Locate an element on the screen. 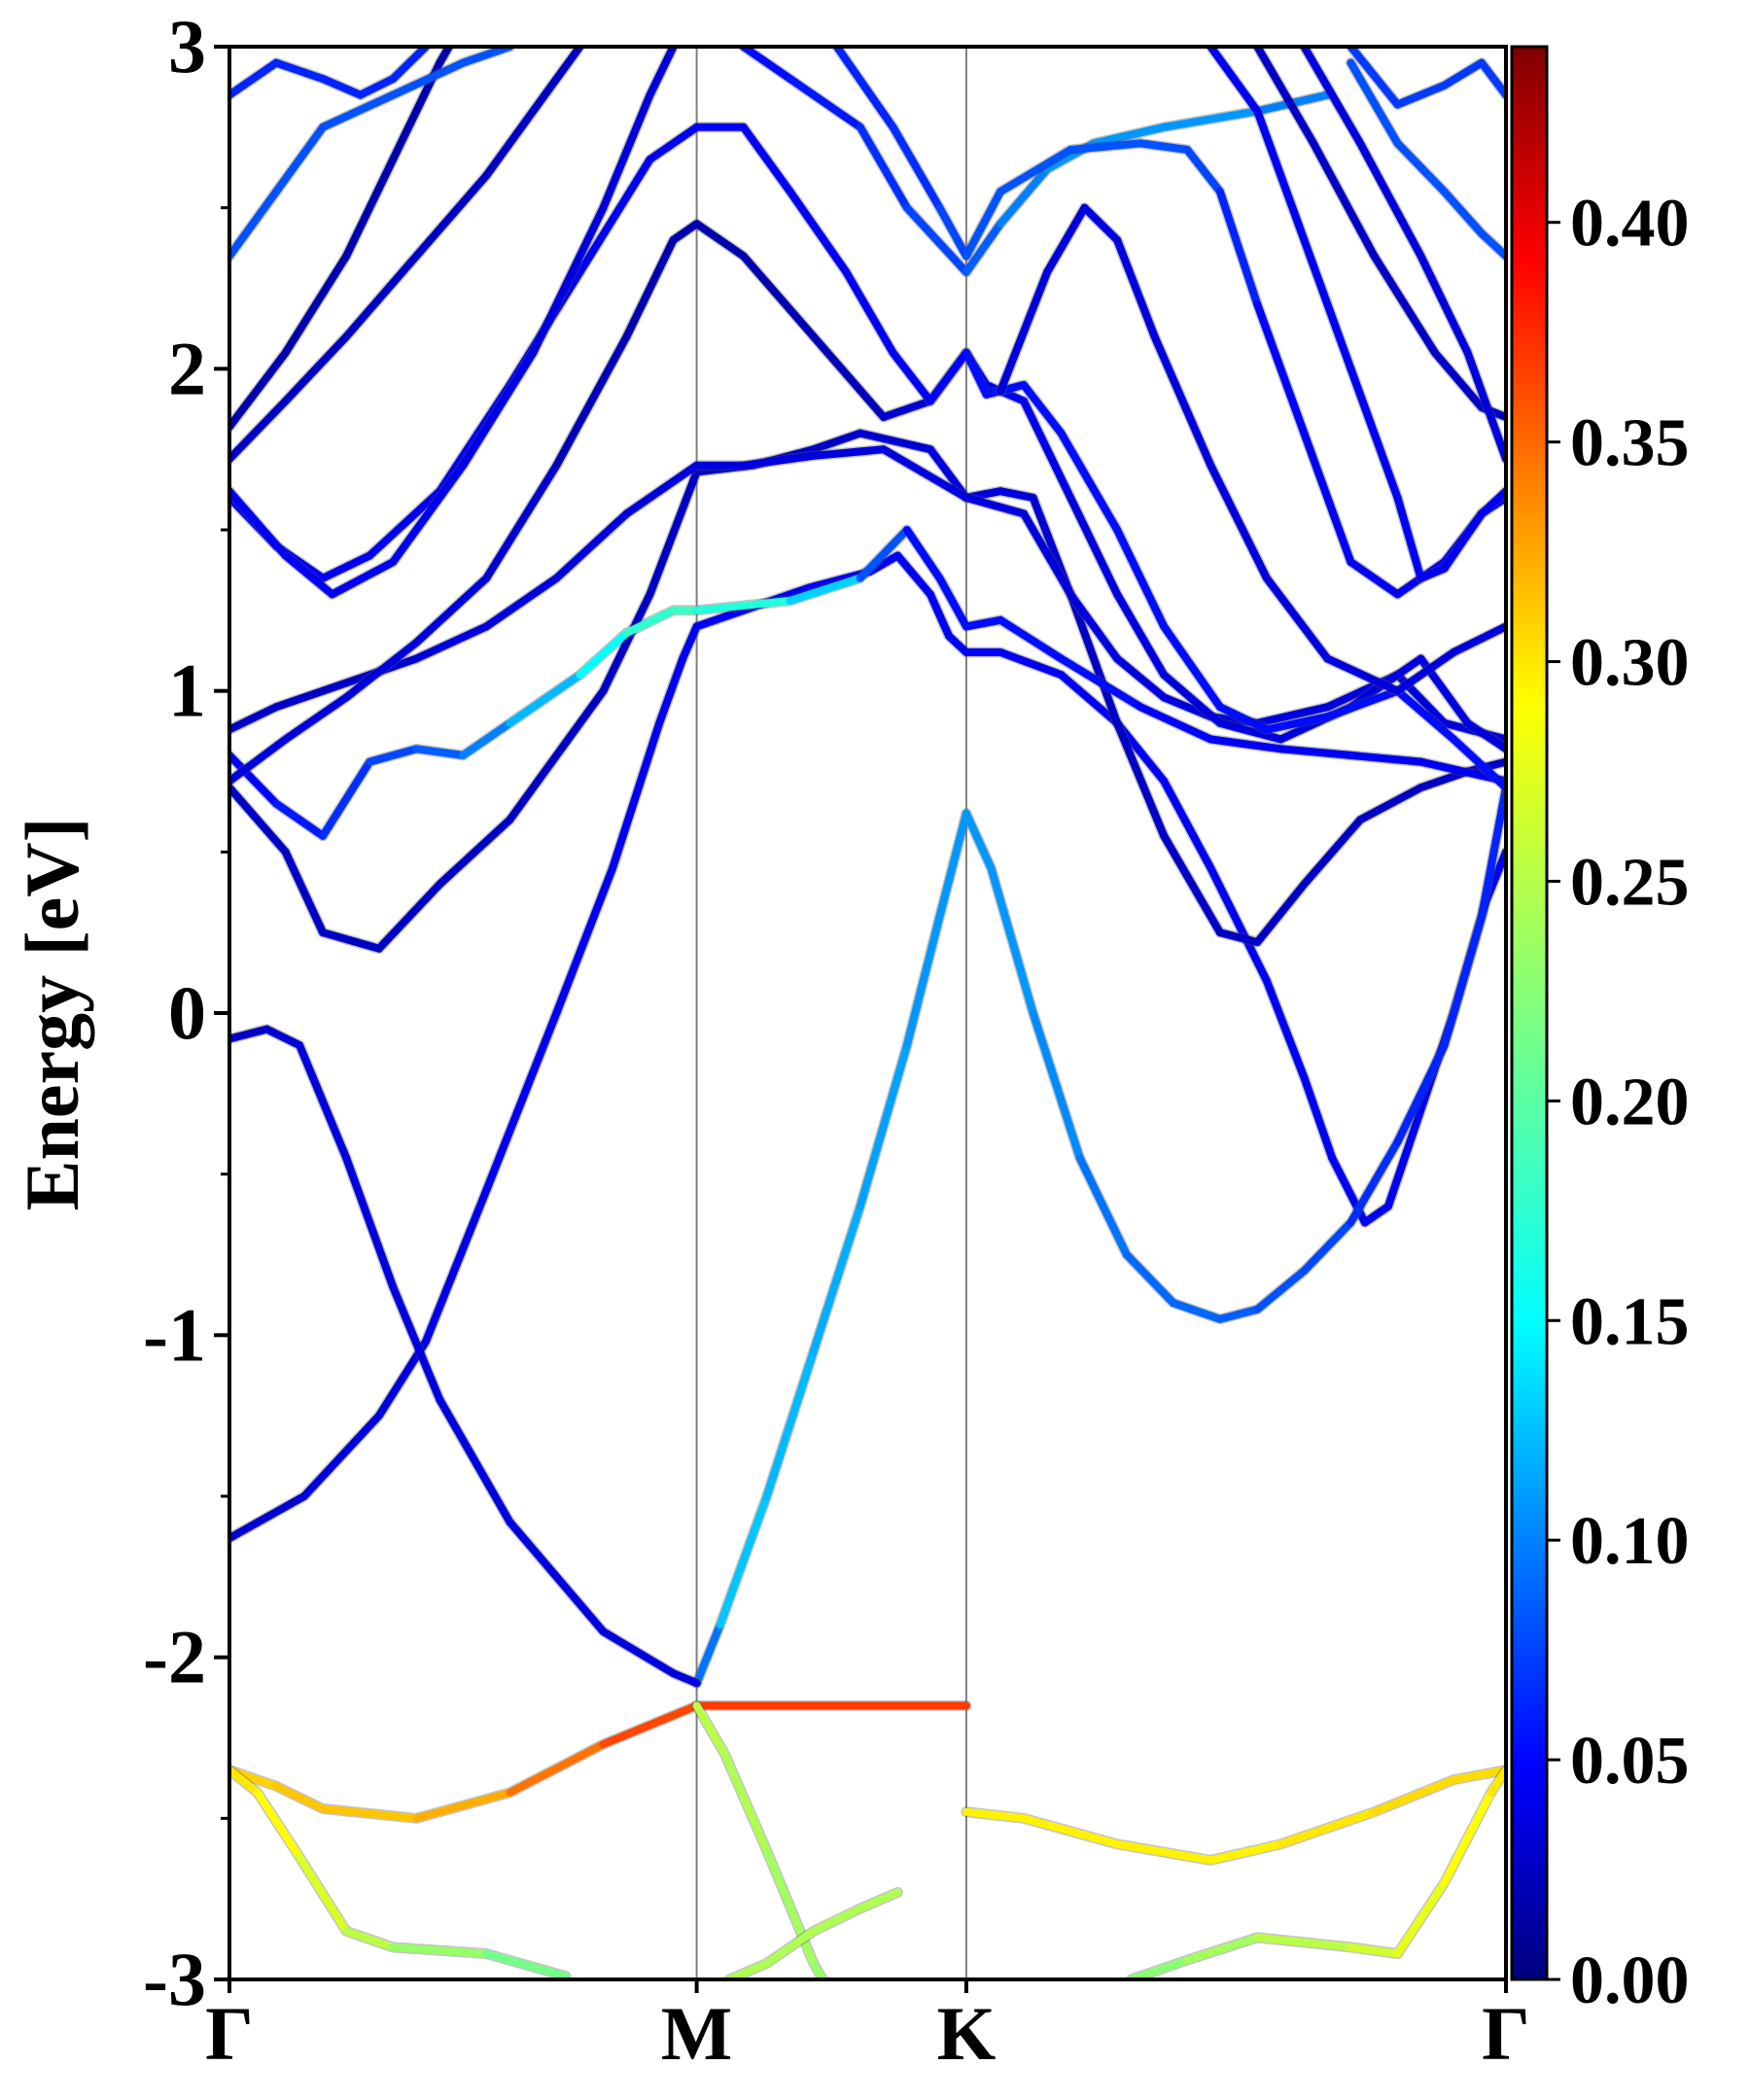 This screenshot has width=1750, height=2100. x-tick-label: Γ is located at coordinates (1506, 2033).